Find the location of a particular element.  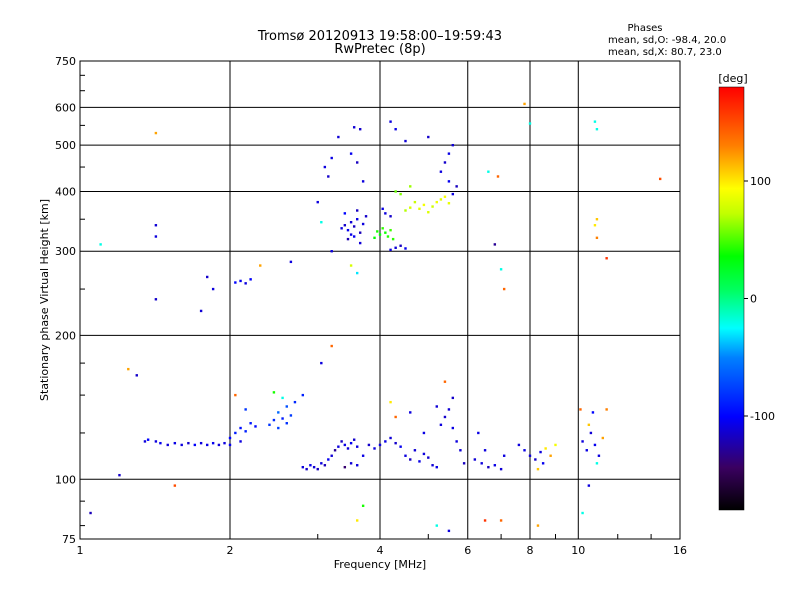

y-tick-label: 500 is located at coordinates (65, 145).